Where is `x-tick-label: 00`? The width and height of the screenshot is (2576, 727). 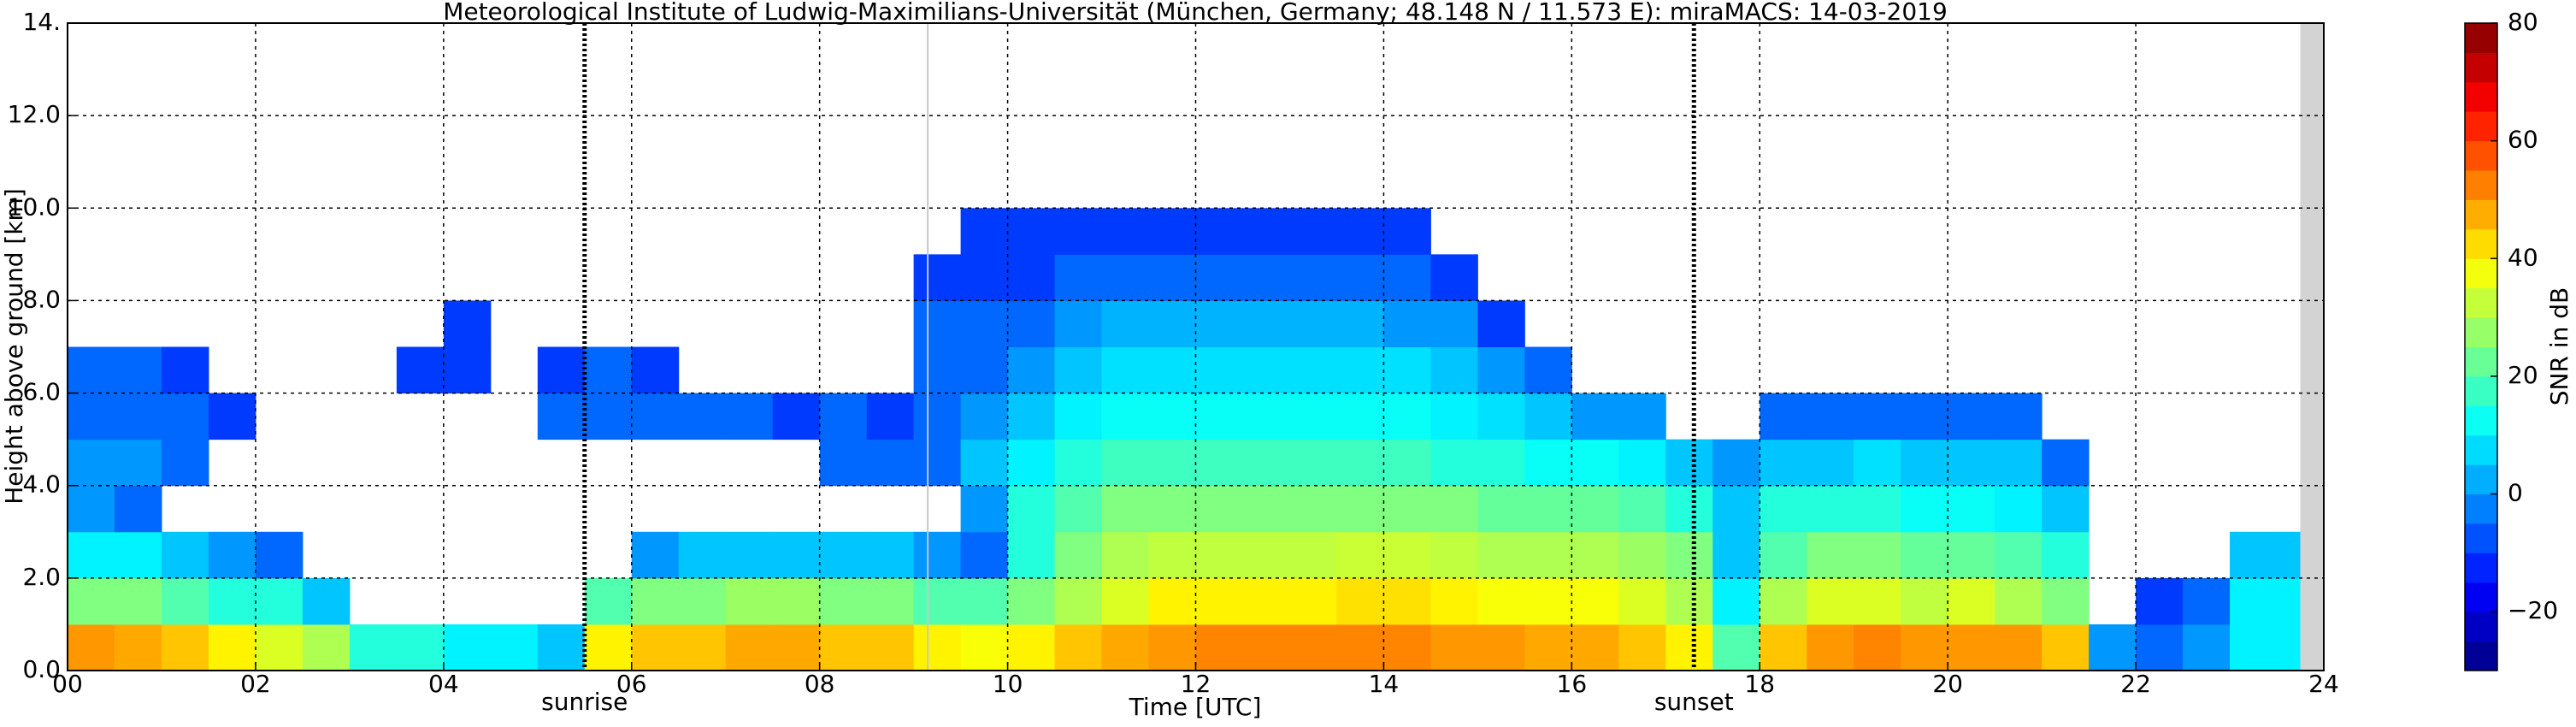
x-tick-label: 00 is located at coordinates (67, 684).